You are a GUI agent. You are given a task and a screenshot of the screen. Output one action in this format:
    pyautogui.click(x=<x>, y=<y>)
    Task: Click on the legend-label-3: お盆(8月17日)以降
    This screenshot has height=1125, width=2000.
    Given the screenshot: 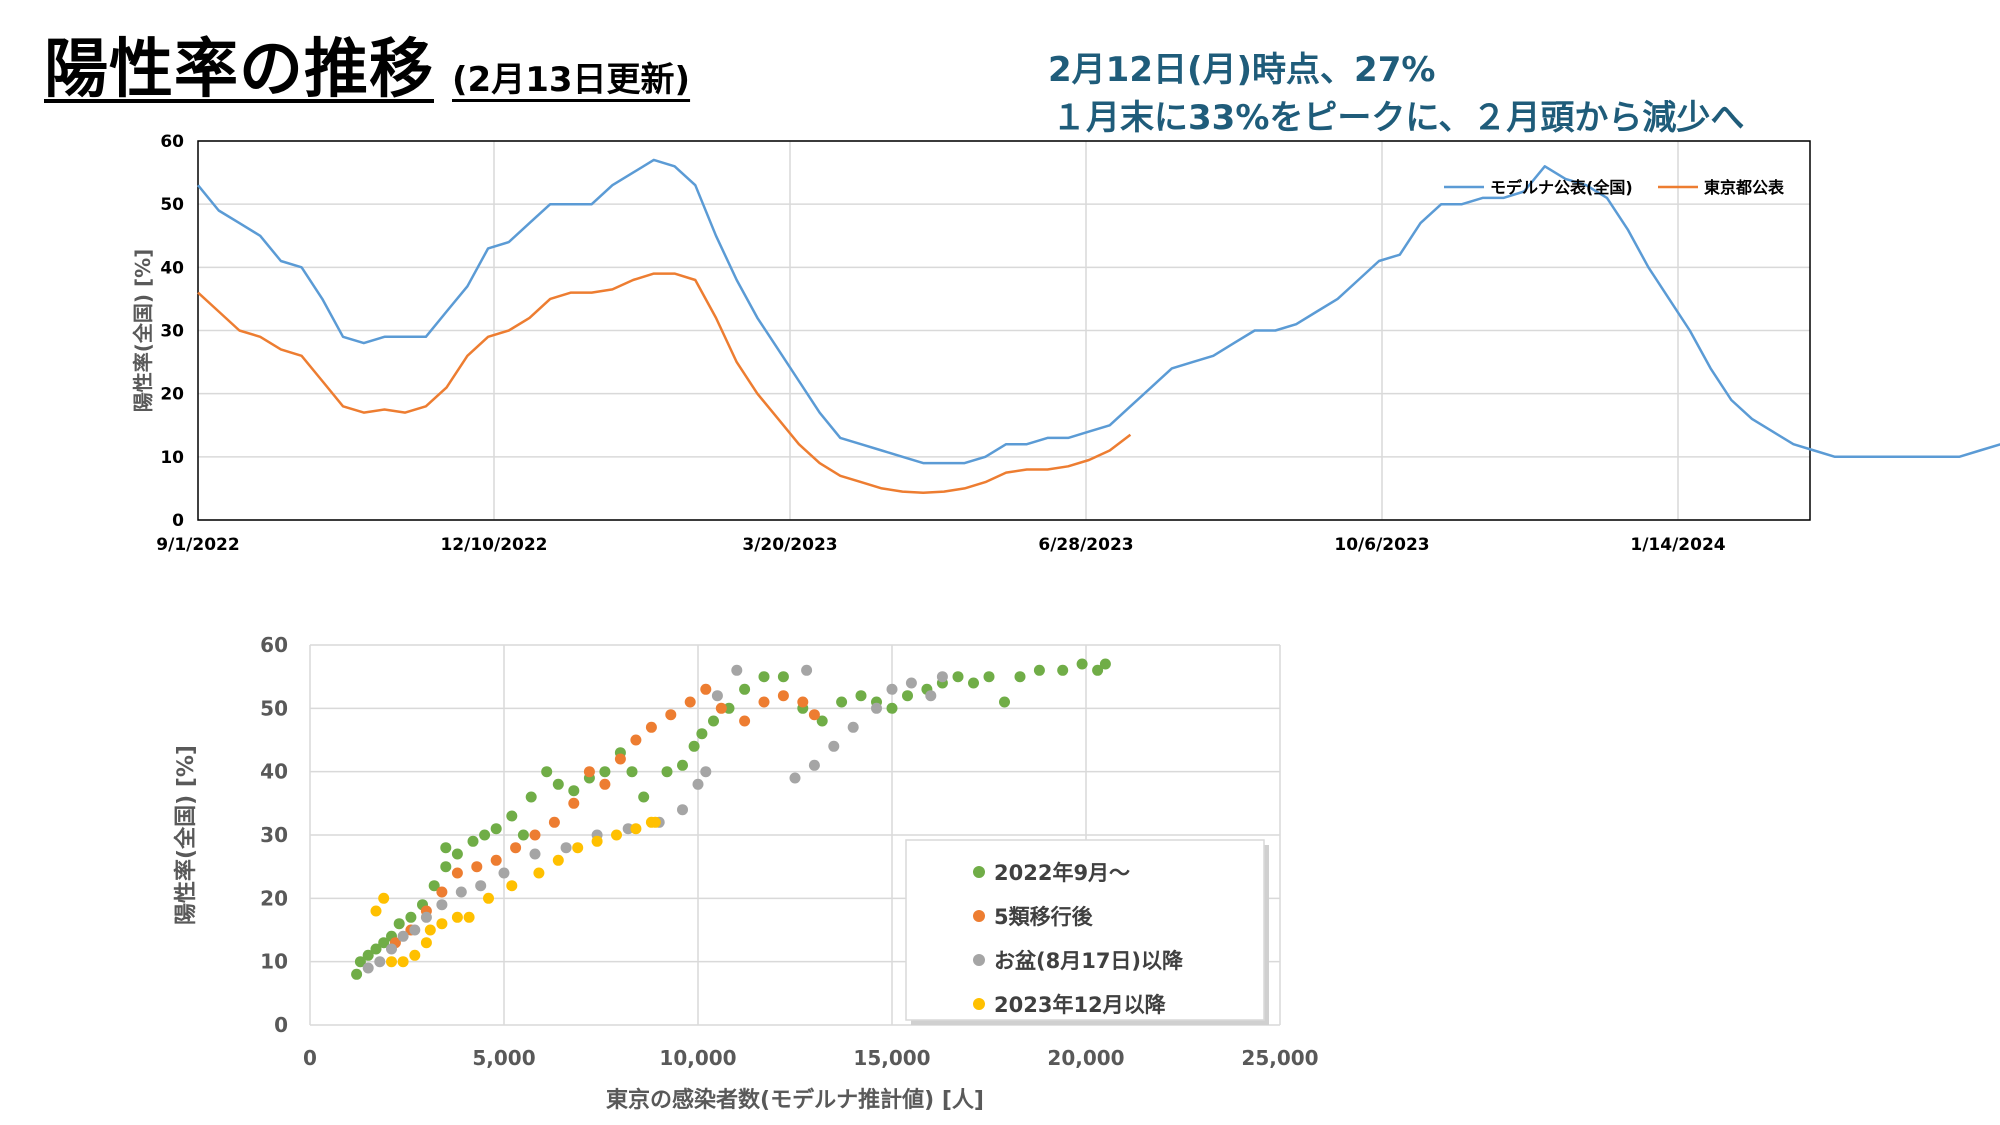 What is the action you would take?
    pyautogui.click(x=1089, y=961)
    